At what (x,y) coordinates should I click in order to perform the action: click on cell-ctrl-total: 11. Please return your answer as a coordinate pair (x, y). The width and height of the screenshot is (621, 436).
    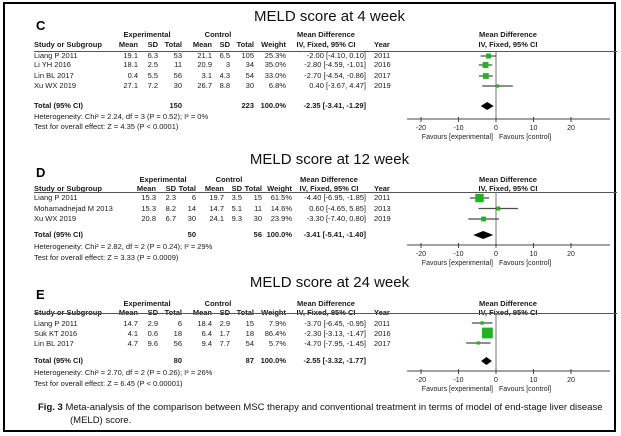
    Looking at the image, I should click on (258, 208).